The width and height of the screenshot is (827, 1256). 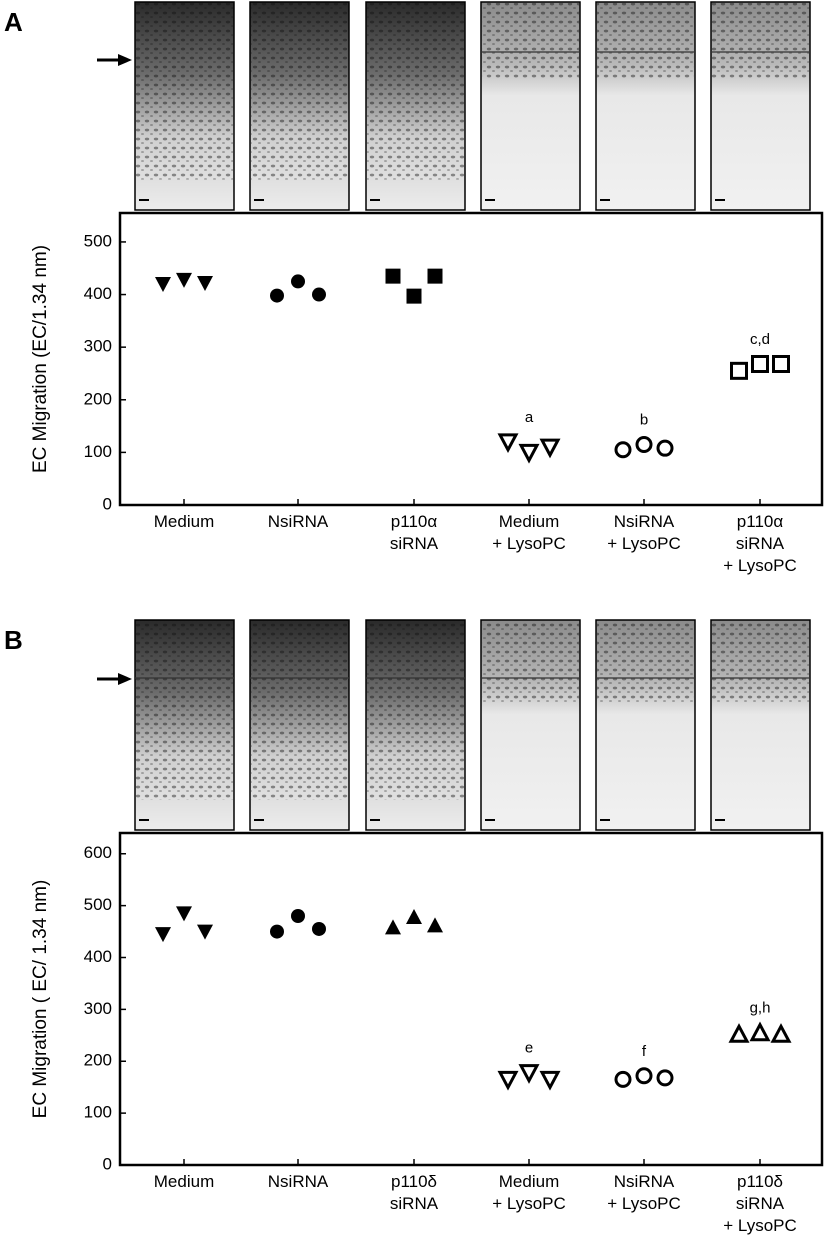 I want to click on panel-label: A, so click(x=13, y=22).